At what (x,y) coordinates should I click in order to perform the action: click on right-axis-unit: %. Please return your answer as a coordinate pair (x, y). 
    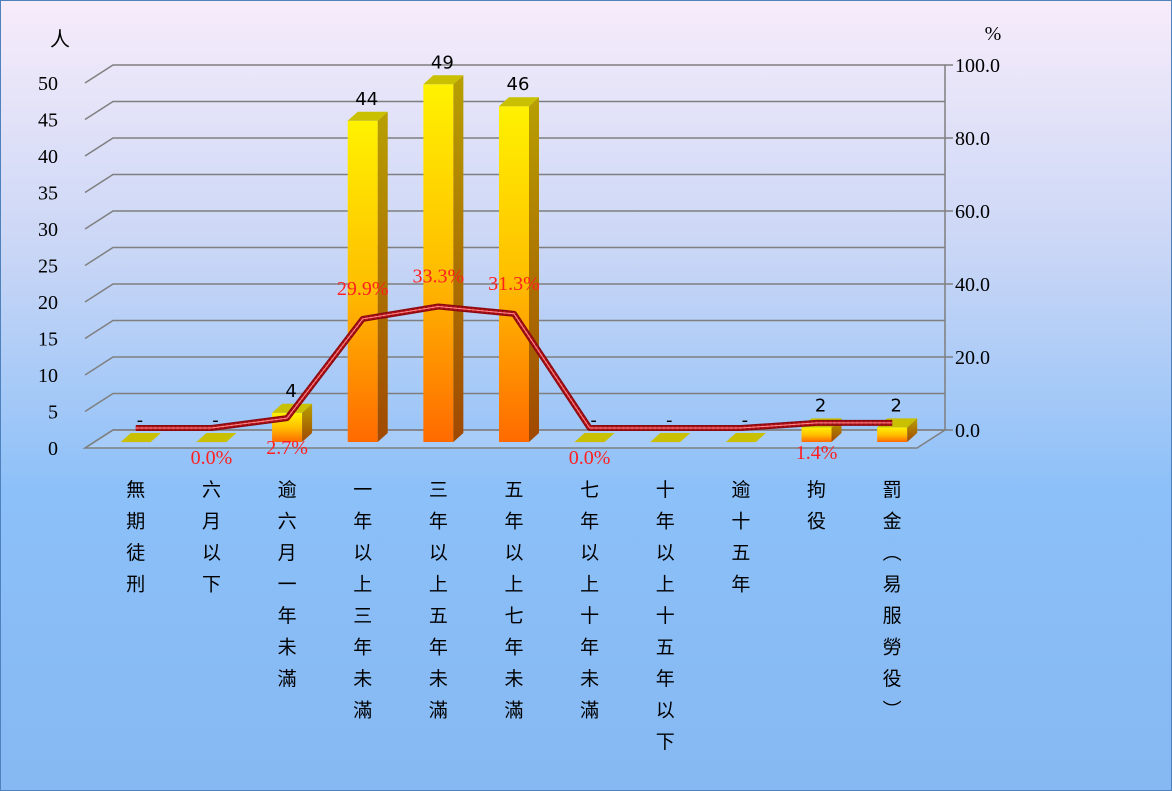
    Looking at the image, I should click on (993, 34).